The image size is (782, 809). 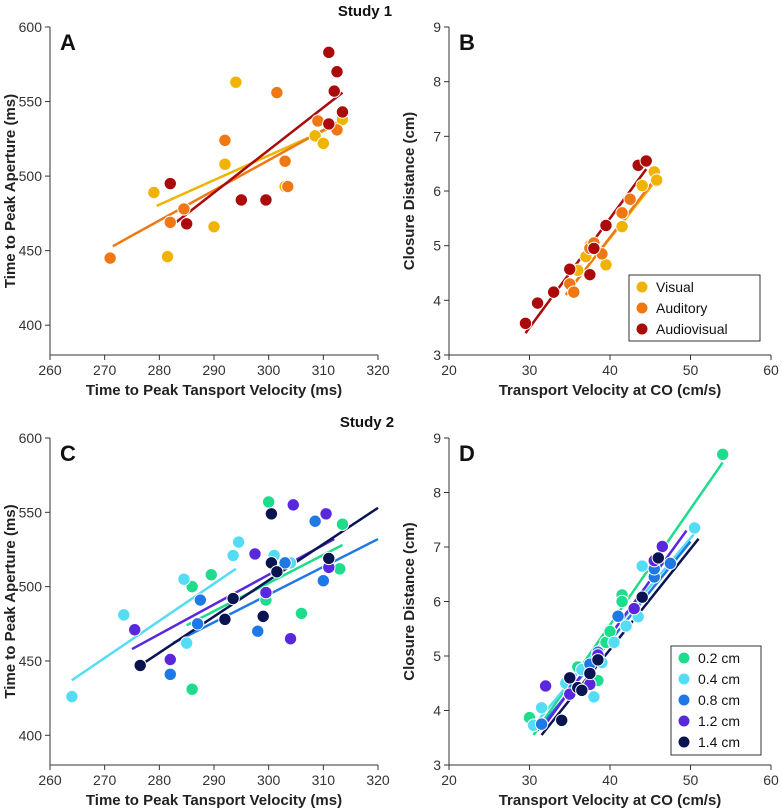 What do you see at coordinates (31, 661) in the screenshot?
I see `y-tick-label: 450` at bounding box center [31, 661].